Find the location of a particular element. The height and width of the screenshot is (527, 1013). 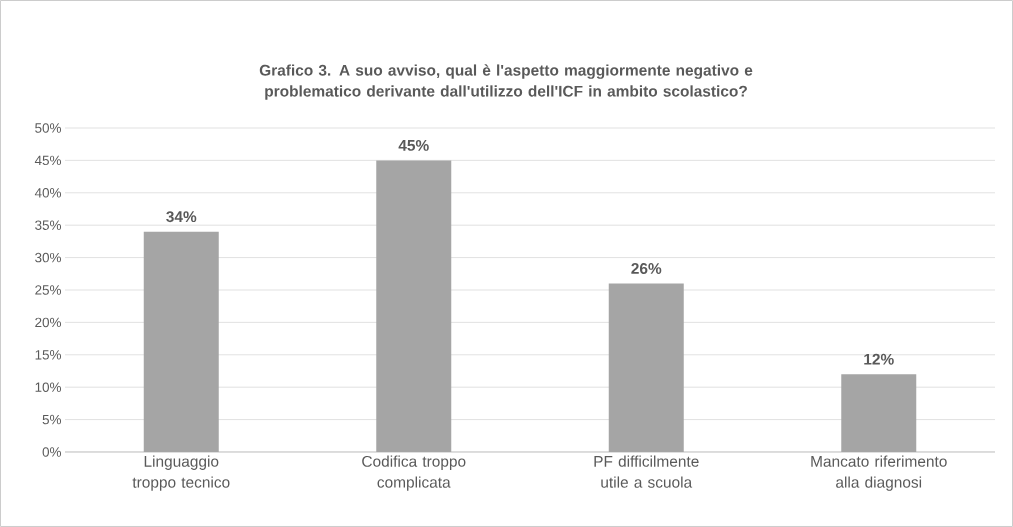

x-tick-label: Mancato riferimento alla diagnosi is located at coordinates (879, 473).